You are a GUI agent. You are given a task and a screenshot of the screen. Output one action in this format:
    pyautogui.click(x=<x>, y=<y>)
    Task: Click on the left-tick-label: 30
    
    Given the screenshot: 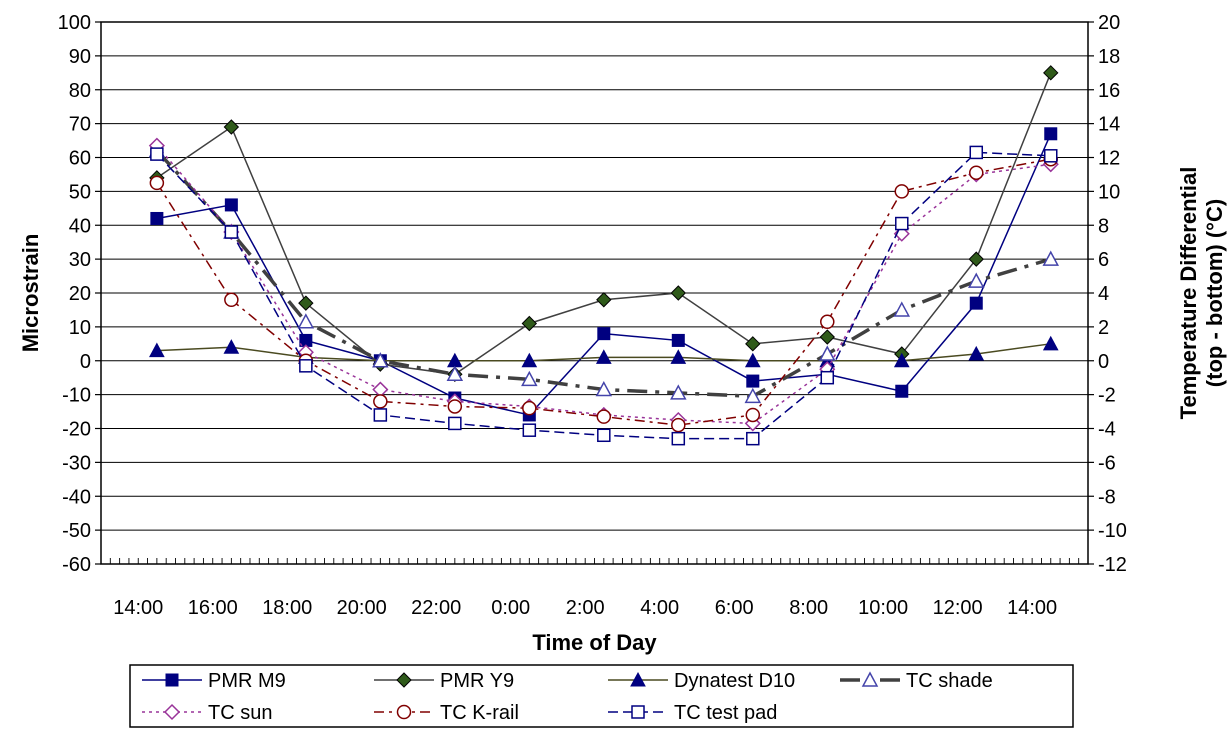 What is the action you would take?
    pyautogui.click(x=80, y=260)
    